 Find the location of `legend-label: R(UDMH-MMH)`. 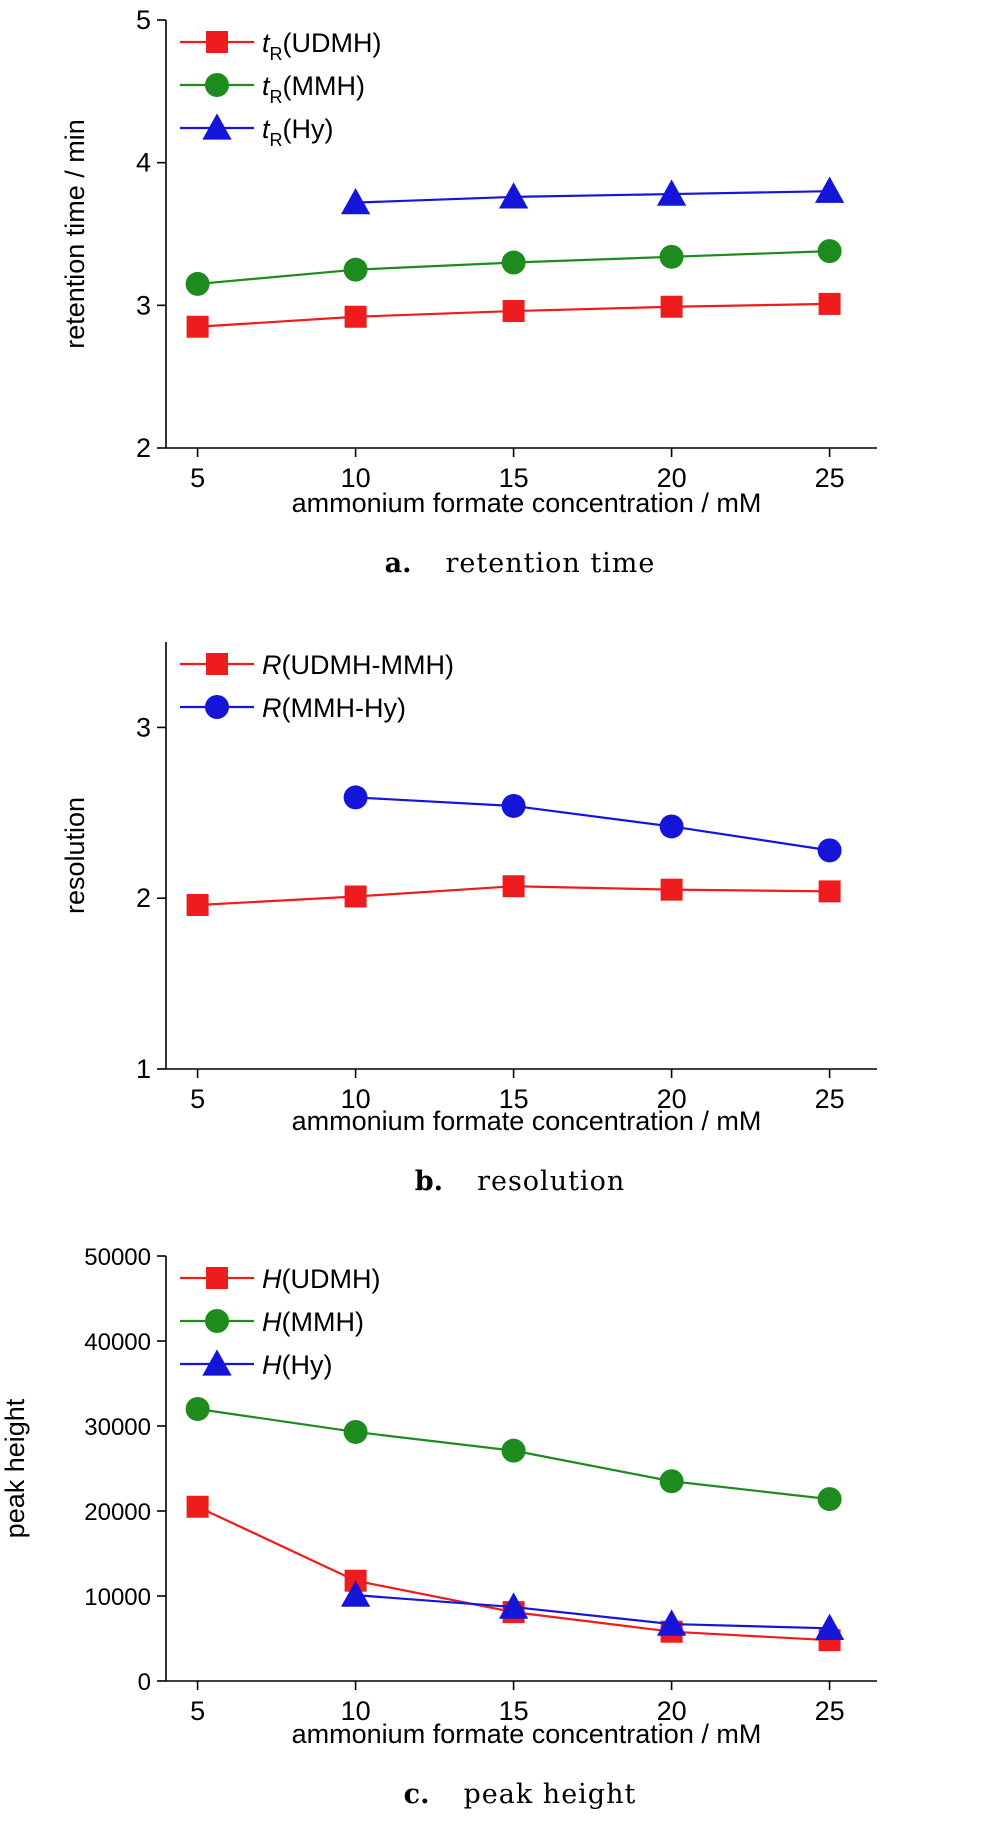

legend-label: R(UDMH-MMH) is located at coordinates (358, 665).